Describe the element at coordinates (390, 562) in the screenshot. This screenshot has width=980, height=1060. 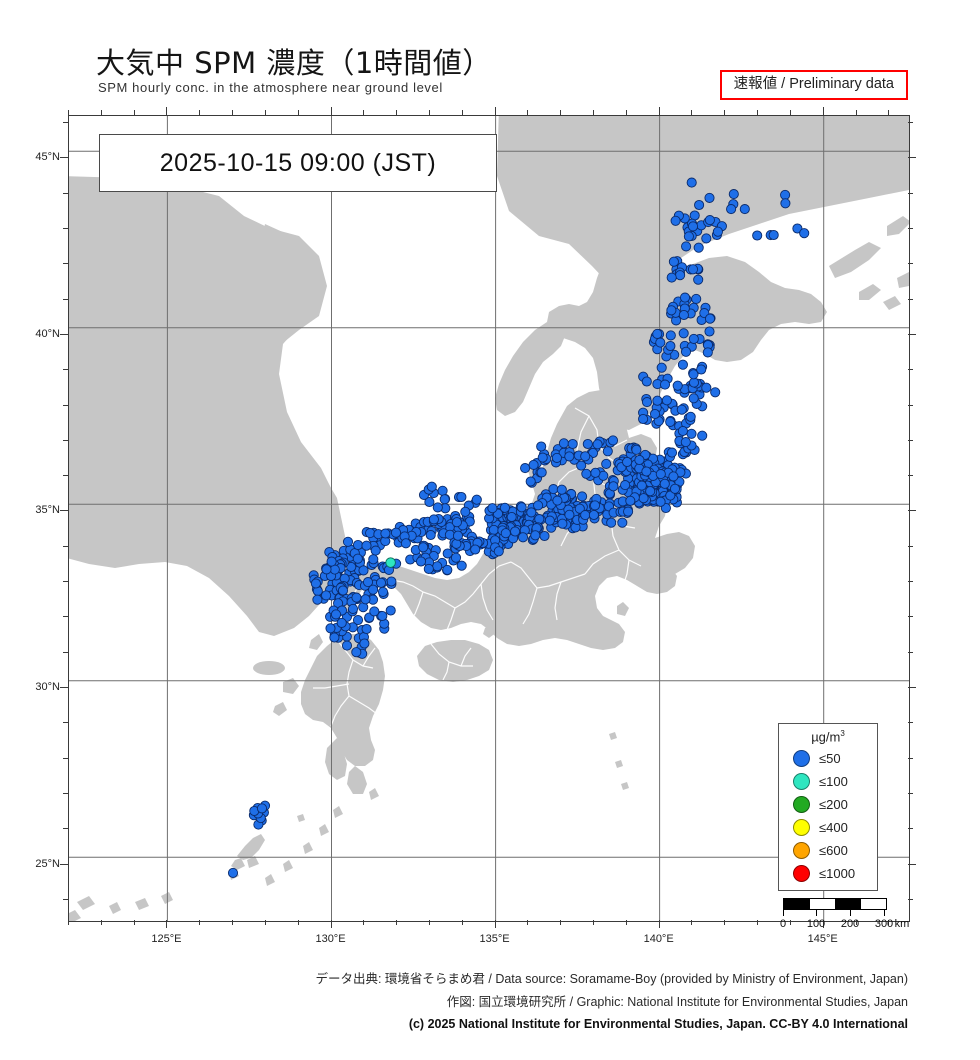
I see `station-marker-elevated` at that location.